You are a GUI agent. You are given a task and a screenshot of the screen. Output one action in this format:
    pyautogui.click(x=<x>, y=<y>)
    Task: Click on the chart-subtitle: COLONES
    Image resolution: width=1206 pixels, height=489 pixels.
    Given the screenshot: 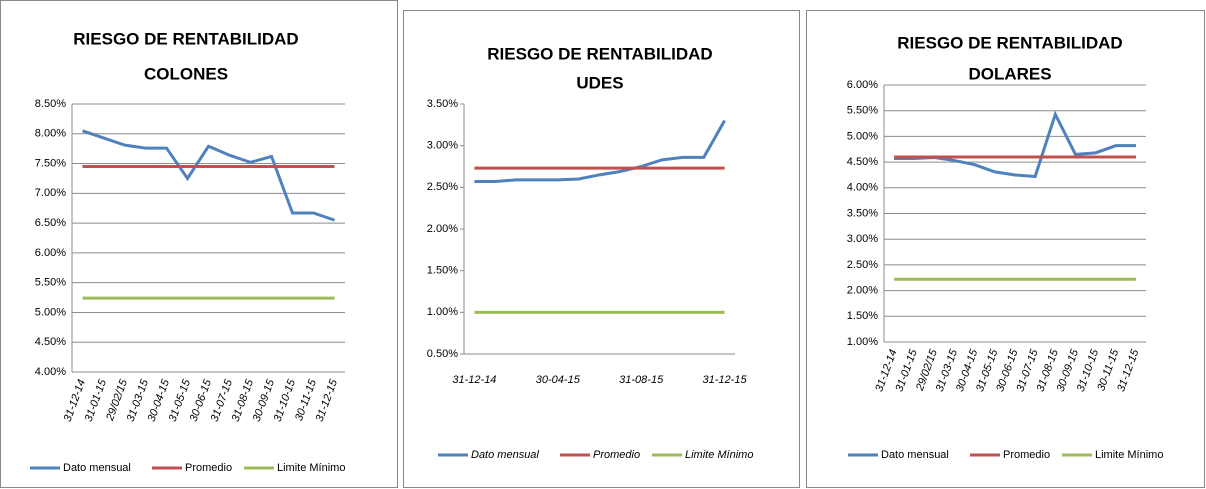 What is the action you would take?
    pyautogui.click(x=186, y=73)
    